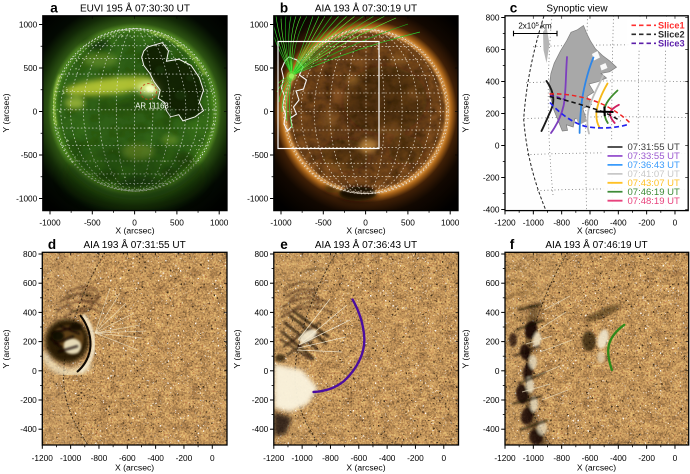  I want to click on svg-text: AIA 193 Å 07:30:19 UT, so click(366, 8).